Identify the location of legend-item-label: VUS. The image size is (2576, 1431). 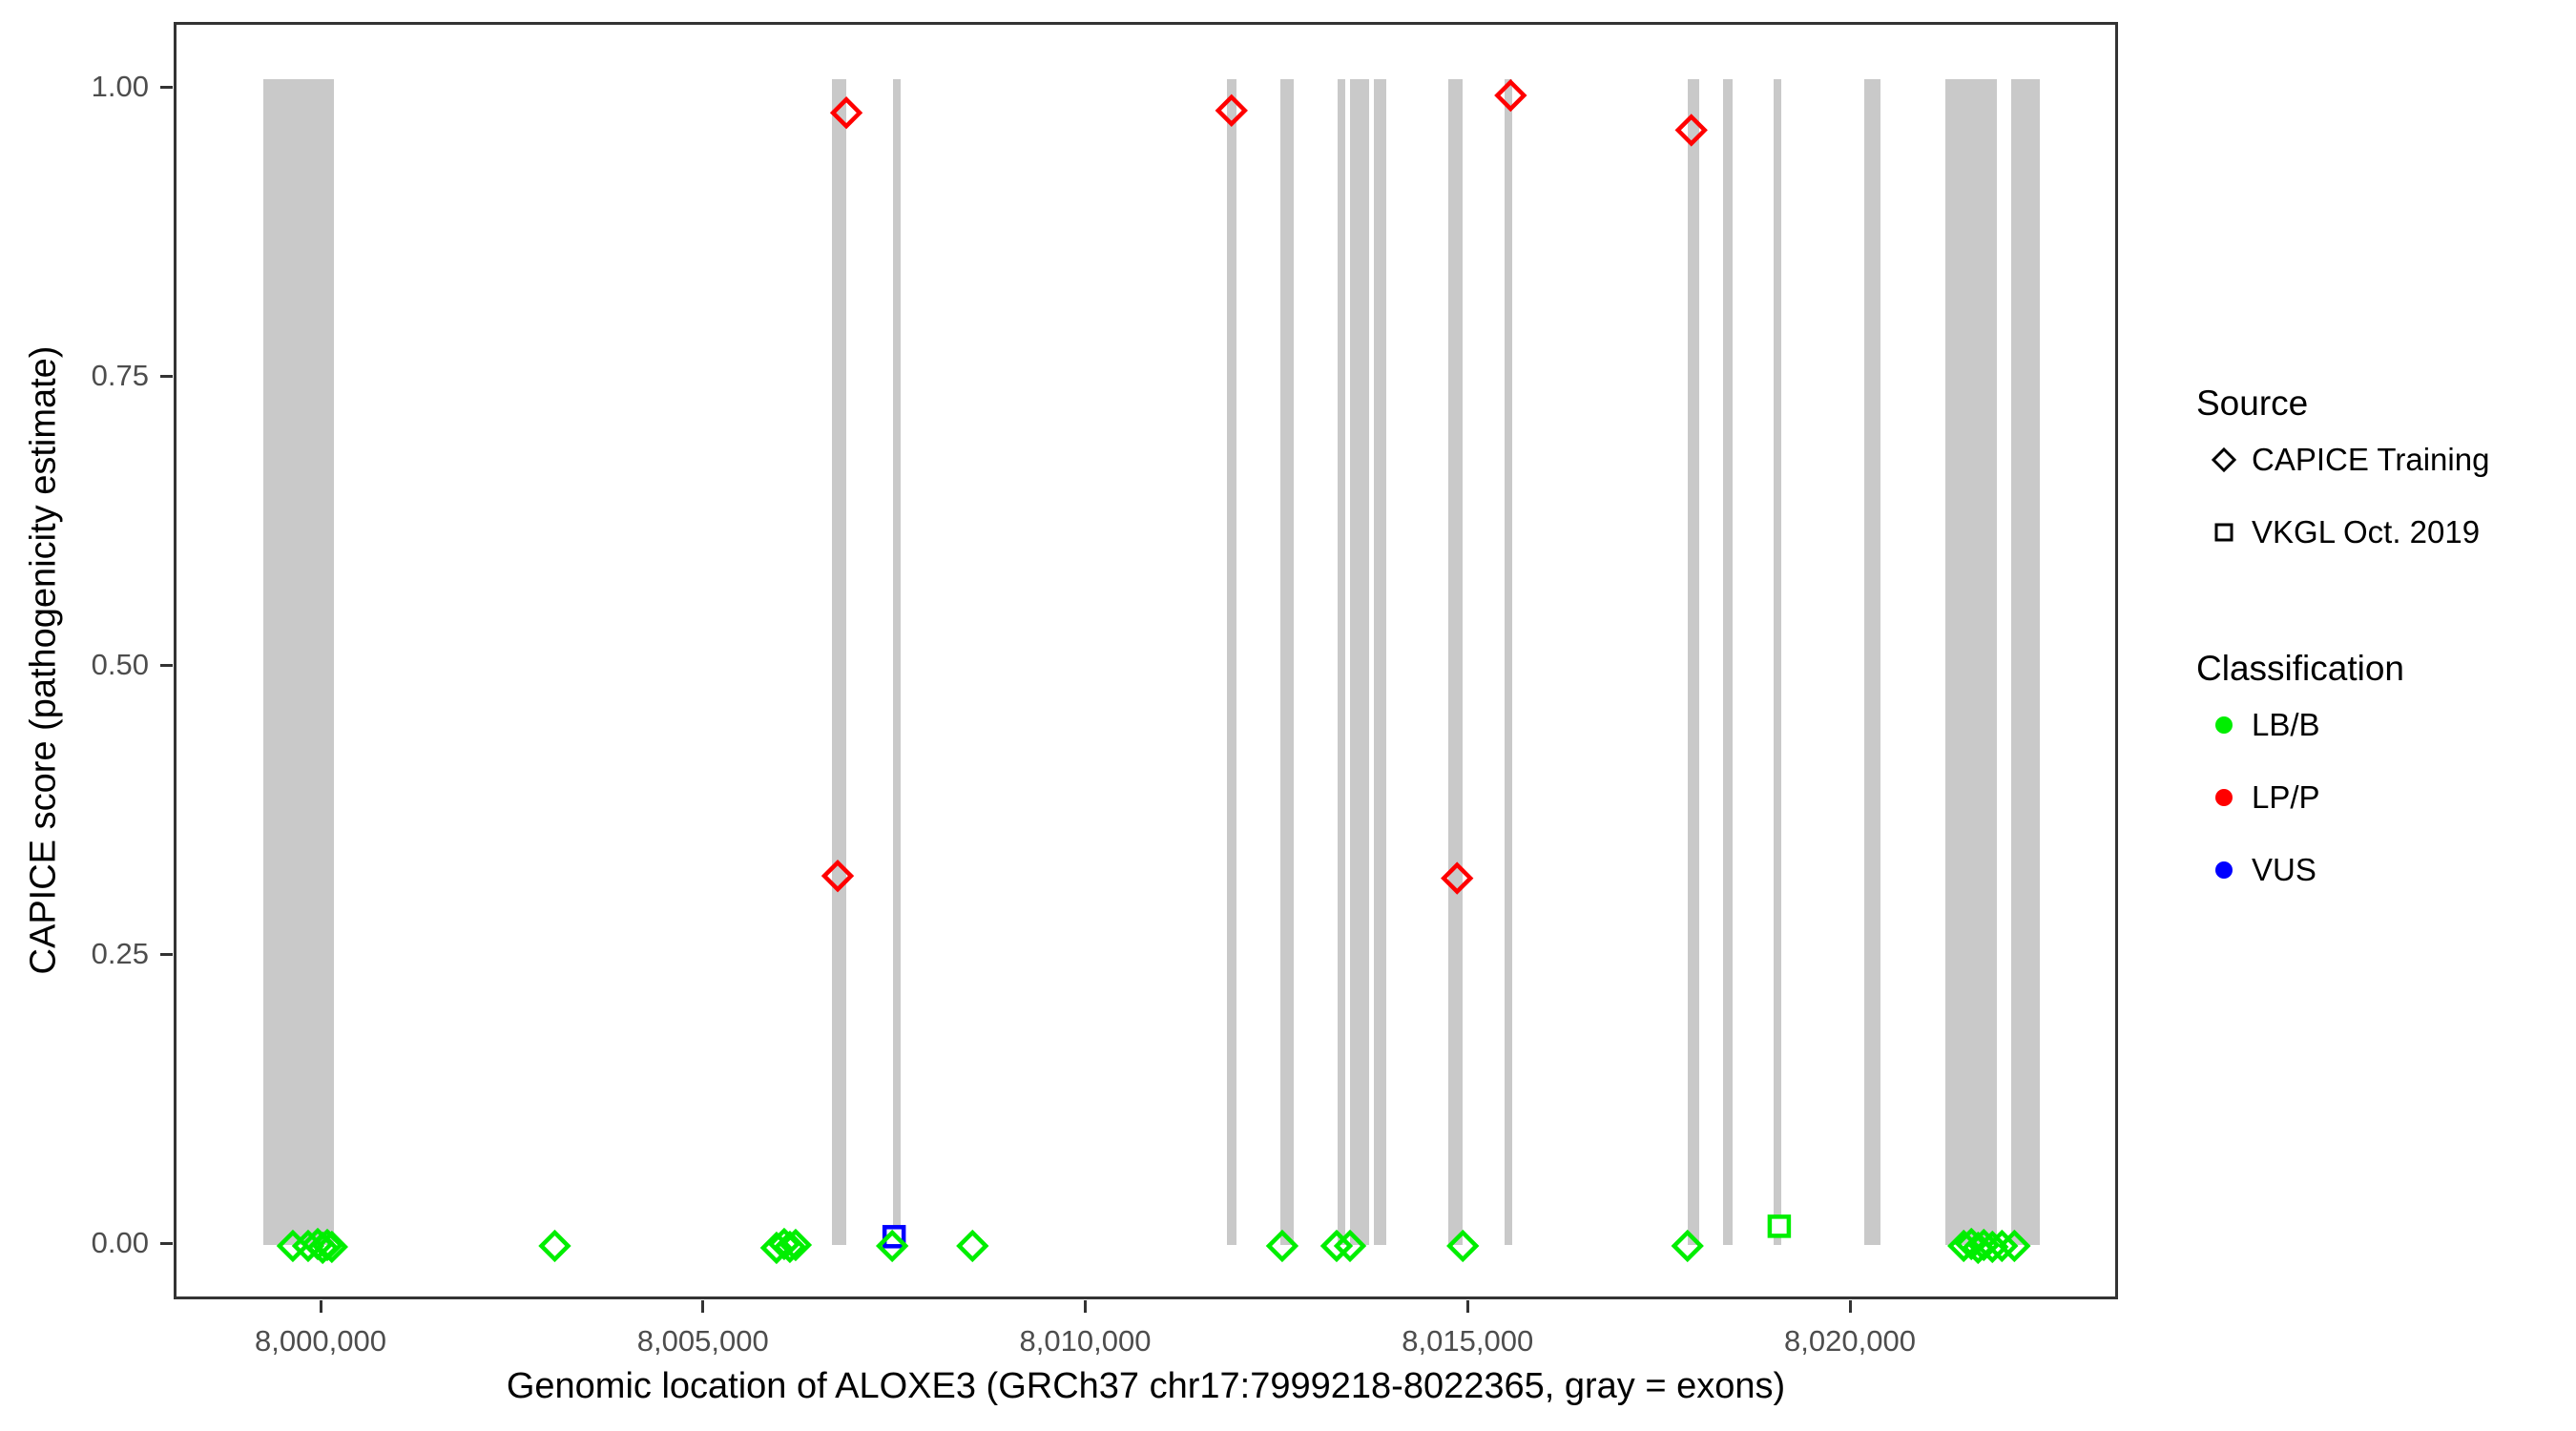
(2284, 869).